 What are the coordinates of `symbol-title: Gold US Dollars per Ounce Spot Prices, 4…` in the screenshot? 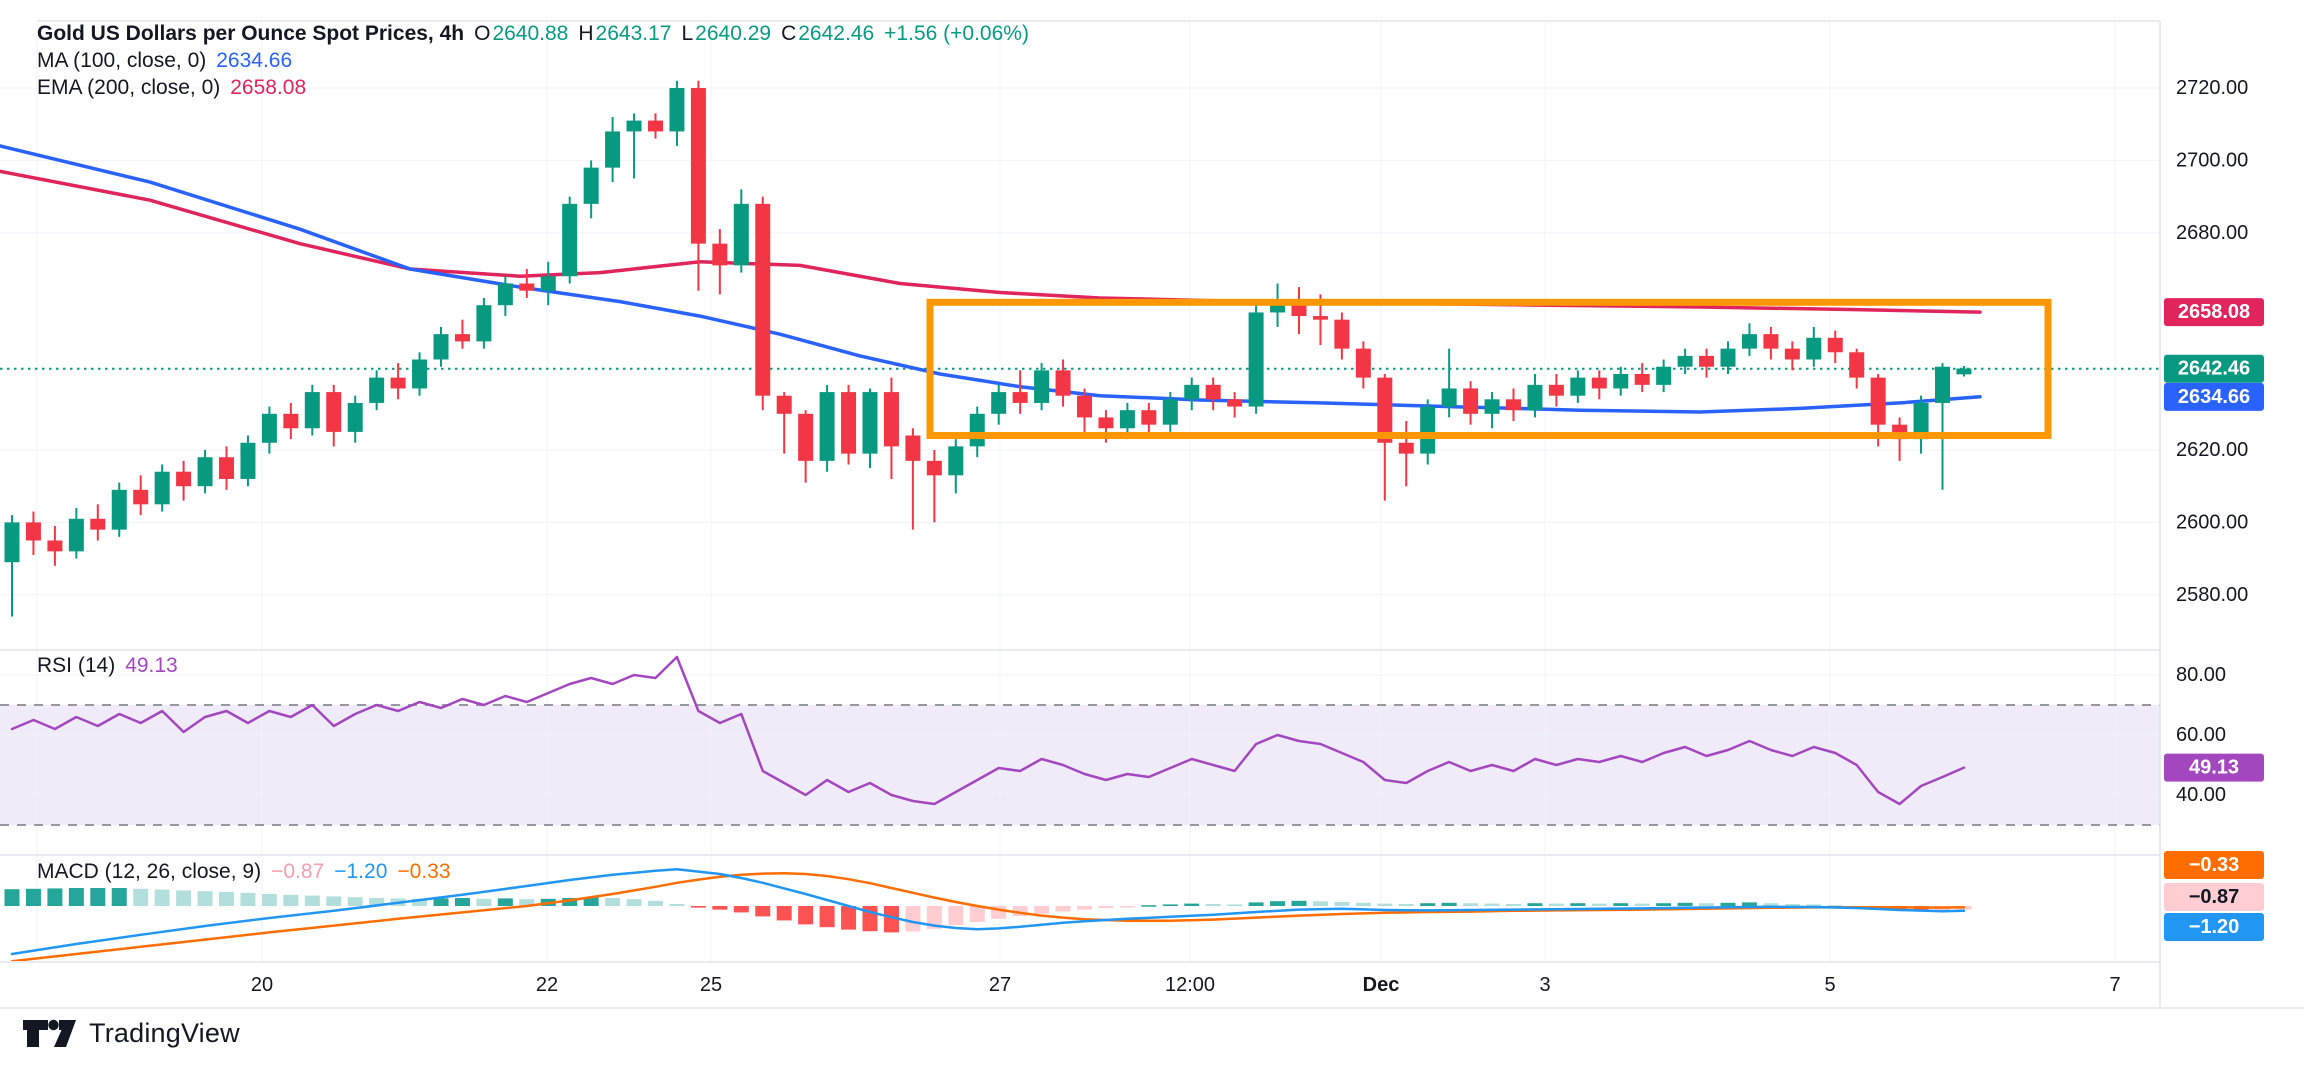 It's located at (251, 33).